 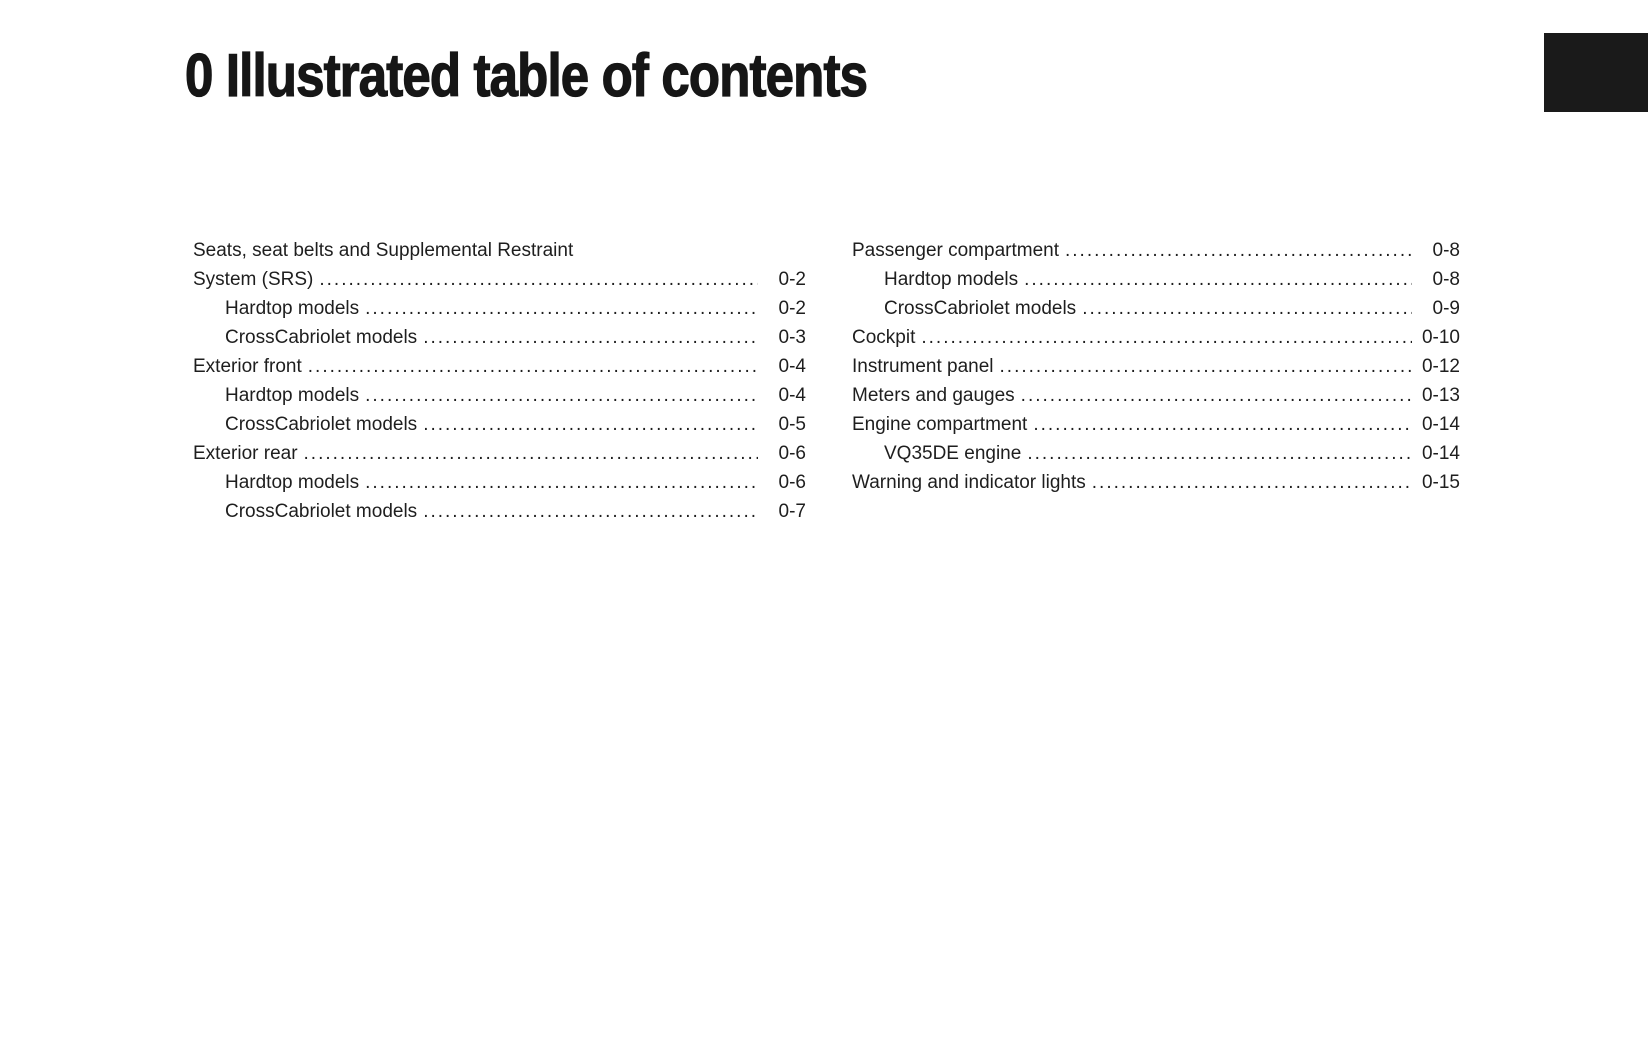 I want to click on toc-entry-label: VQ35DE engine, so click(x=953, y=453).